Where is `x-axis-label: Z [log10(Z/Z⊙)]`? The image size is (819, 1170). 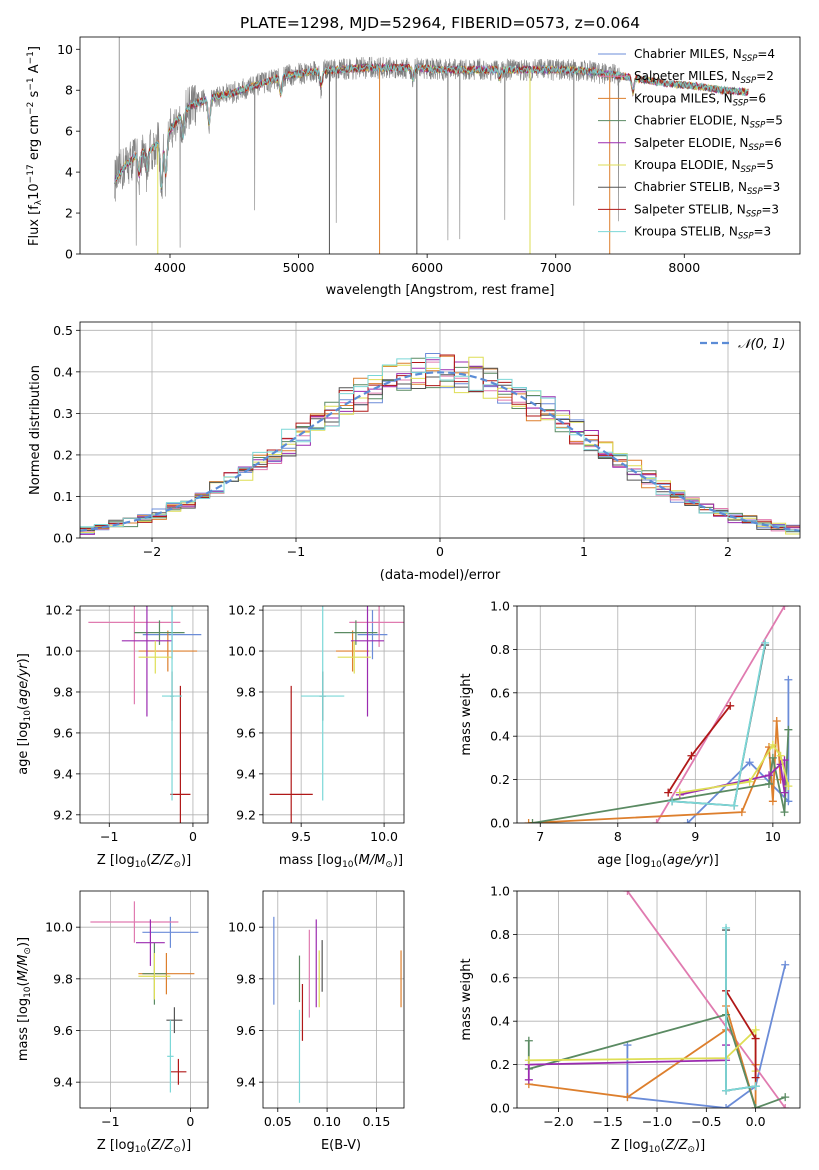
x-axis-label: Z [log10(Z/Z⊙)] is located at coordinates (658, 1146).